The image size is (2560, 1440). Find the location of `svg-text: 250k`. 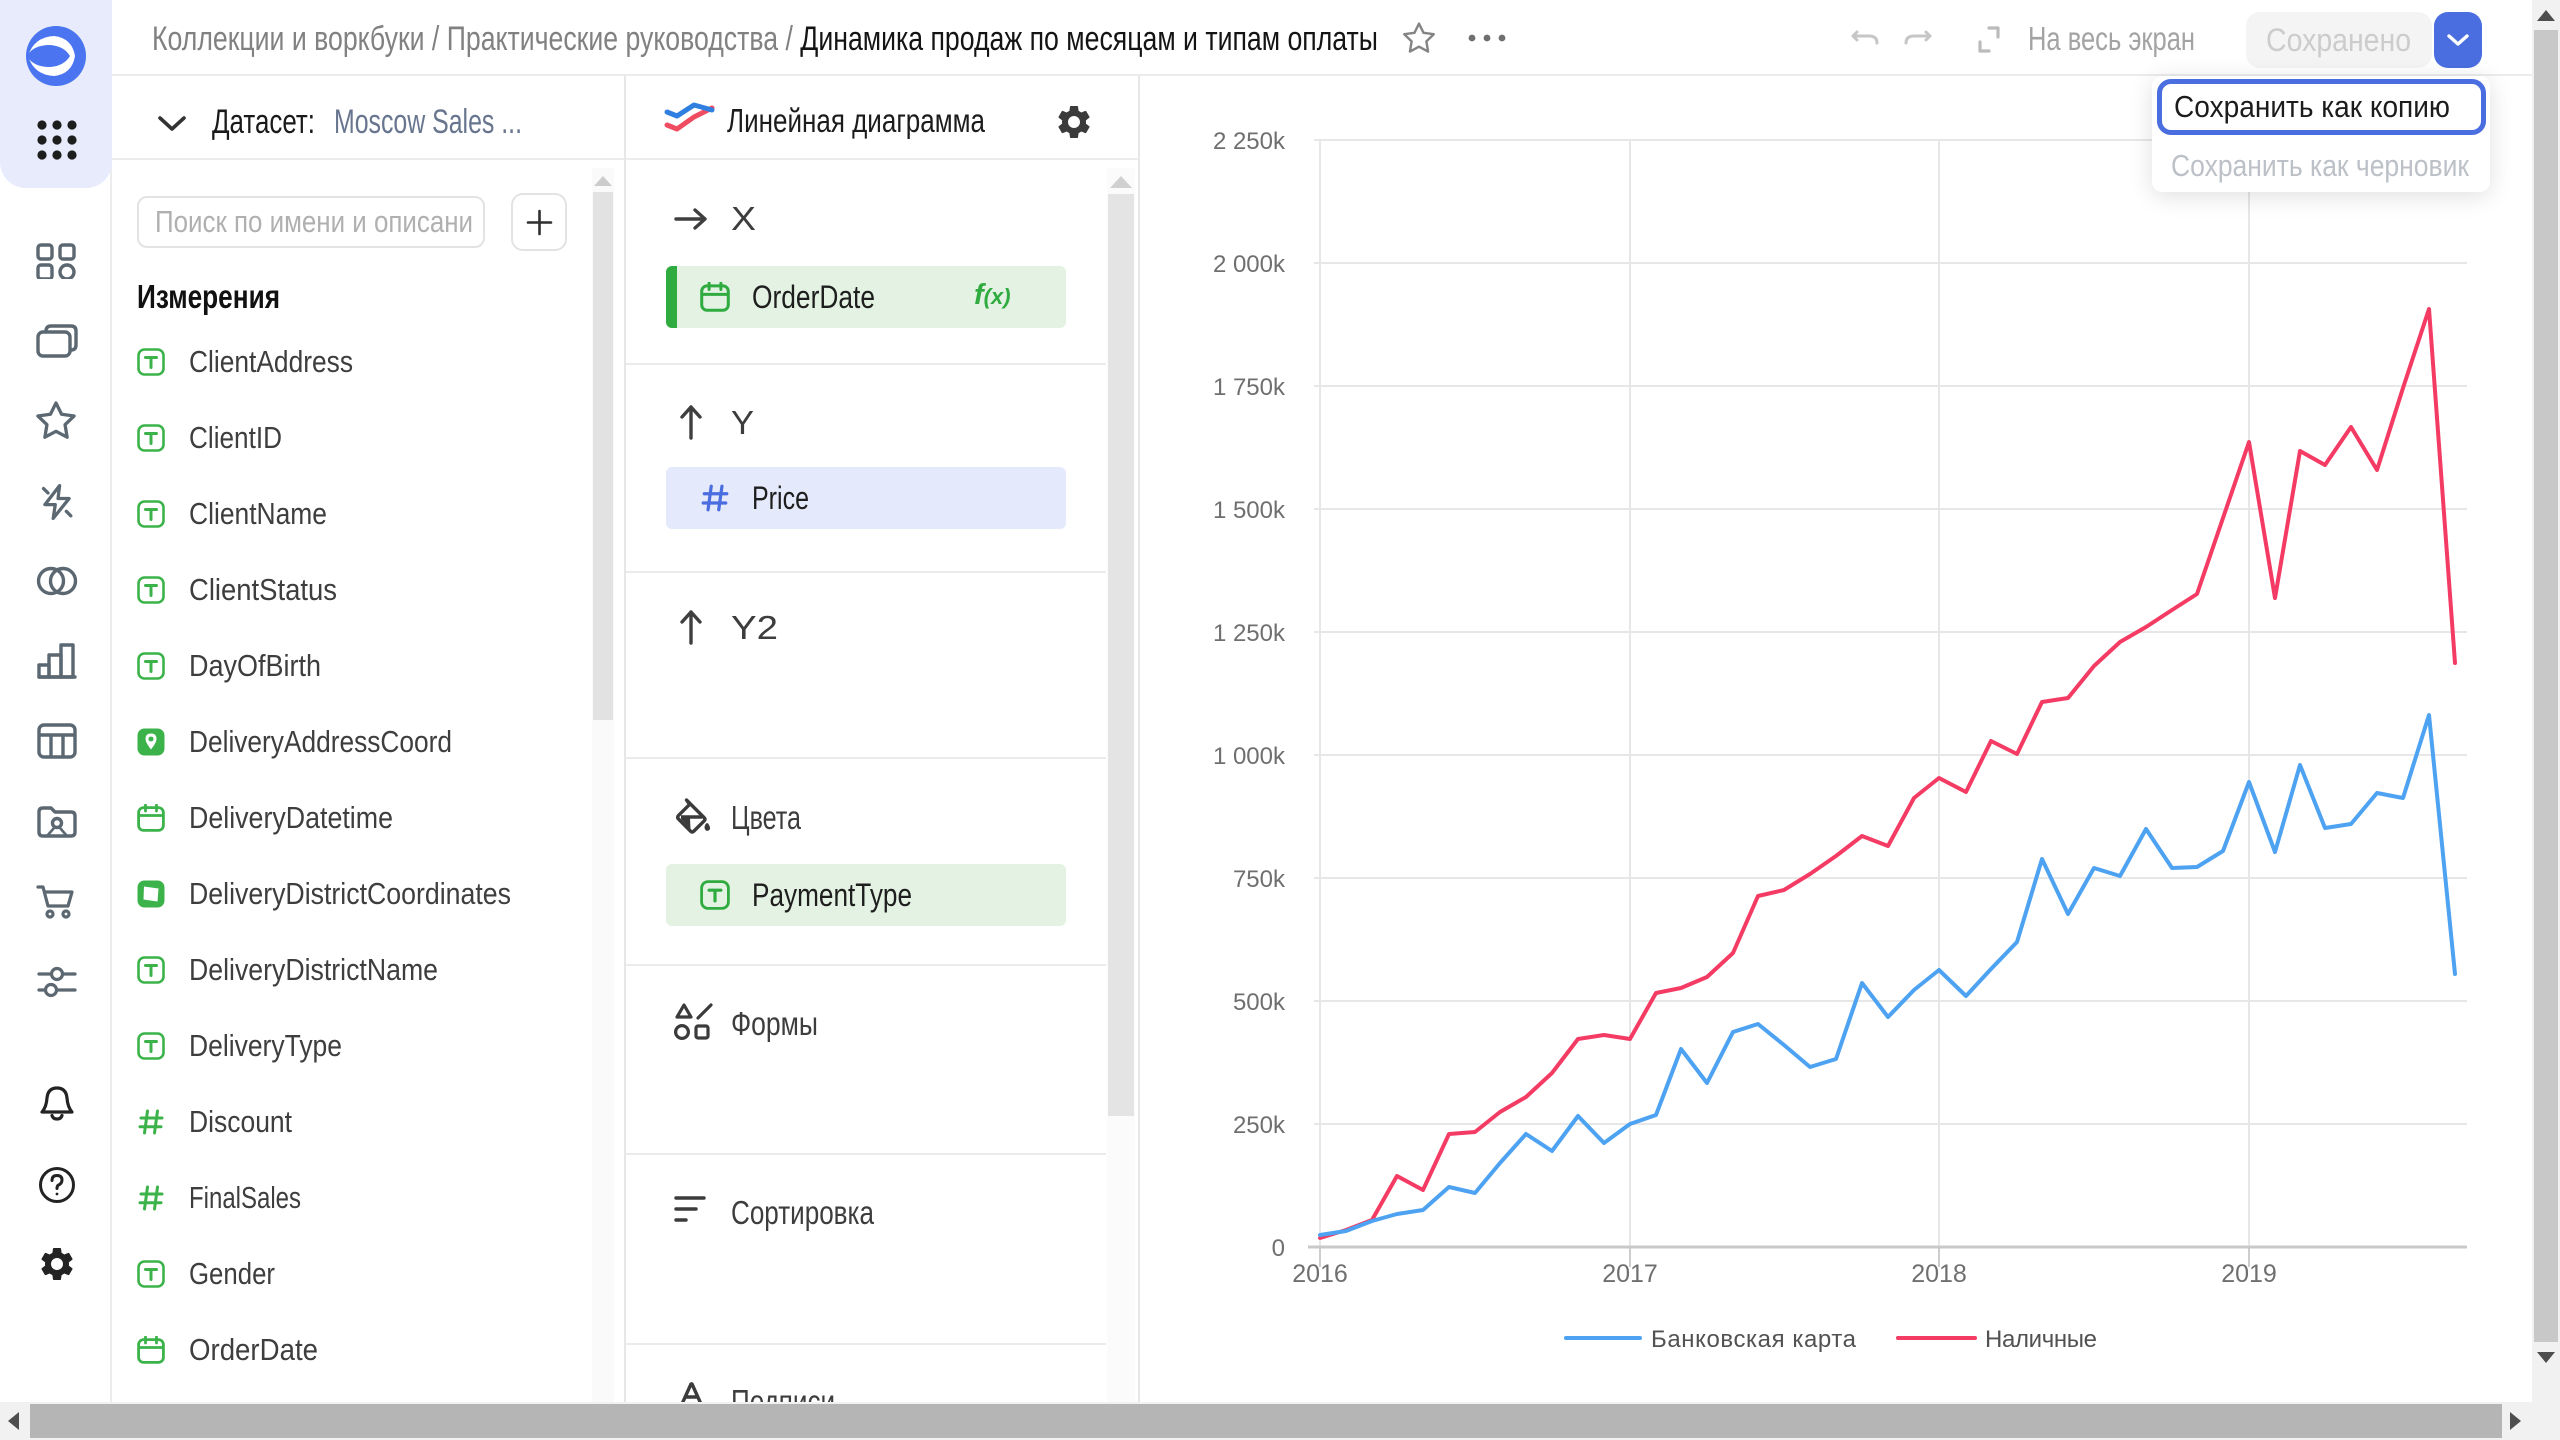

svg-text: 250k is located at coordinates (1259, 1125).